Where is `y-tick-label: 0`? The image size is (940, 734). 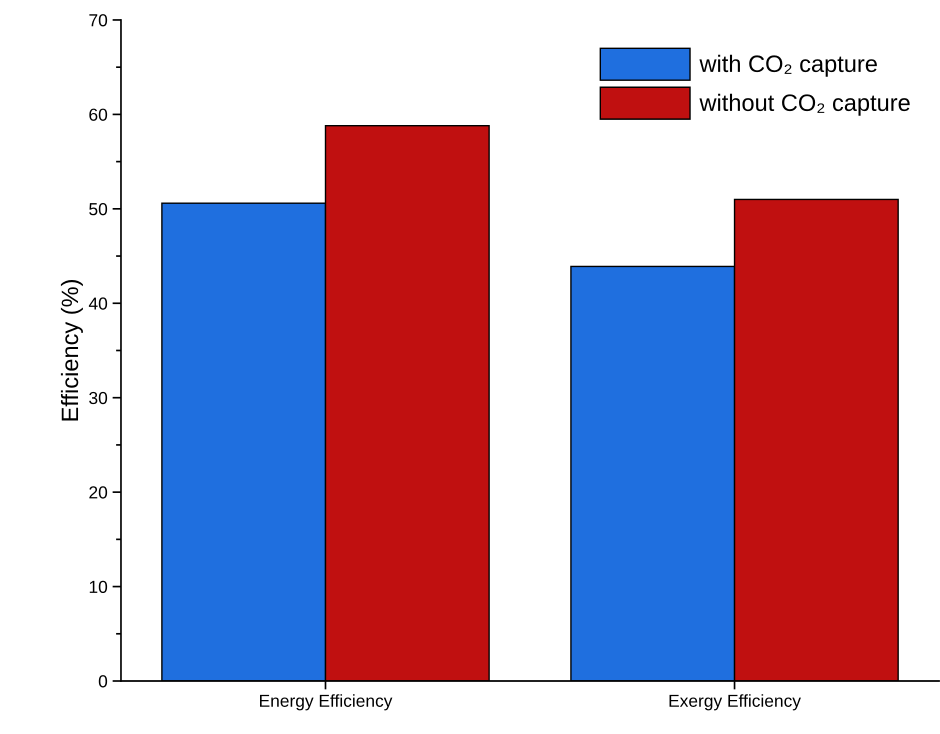
y-tick-label: 0 is located at coordinates (103, 681).